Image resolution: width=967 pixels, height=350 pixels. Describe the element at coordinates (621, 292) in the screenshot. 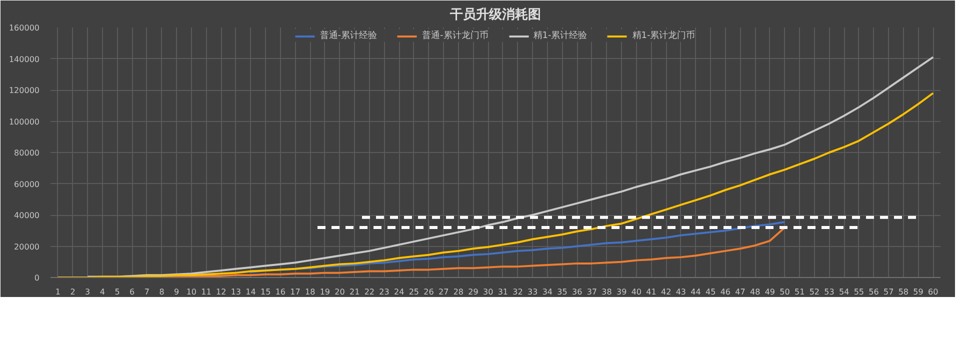

I see `x-tick-label: 39` at that location.